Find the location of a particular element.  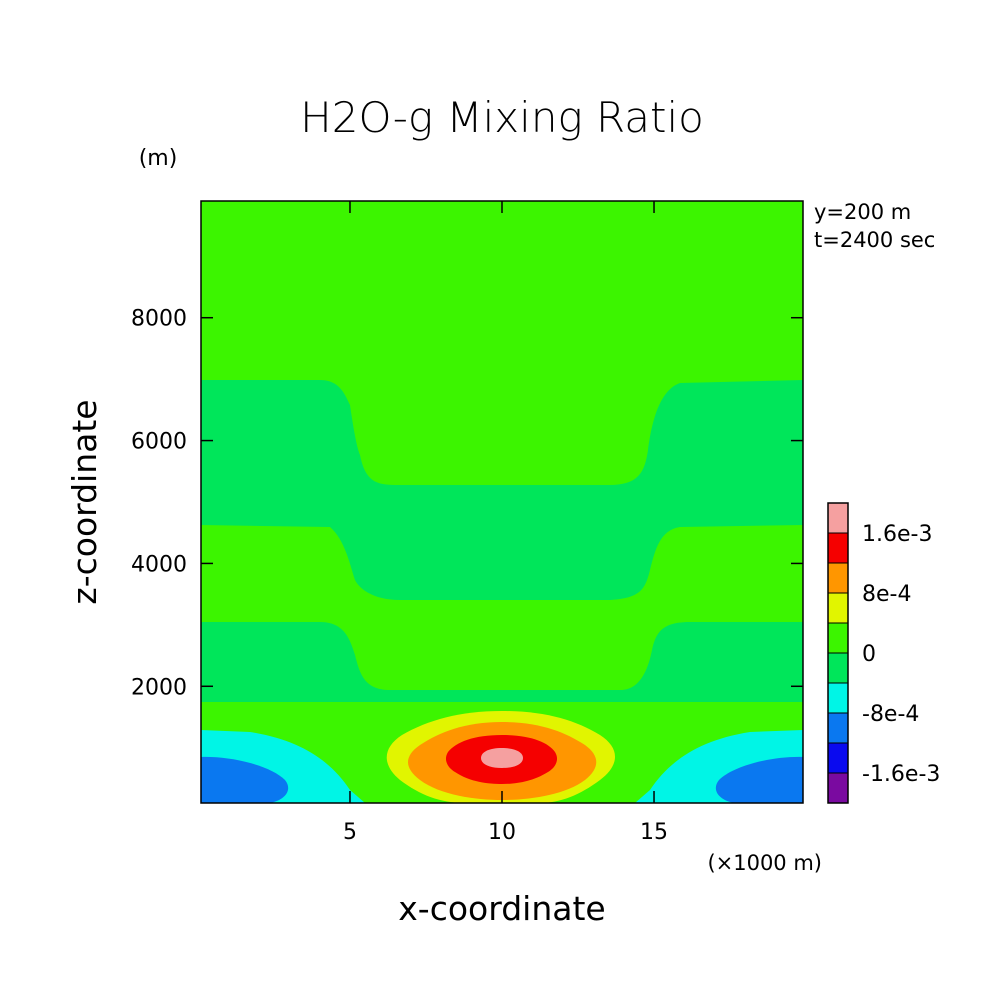

band-upper is located at coordinates (502, 490).